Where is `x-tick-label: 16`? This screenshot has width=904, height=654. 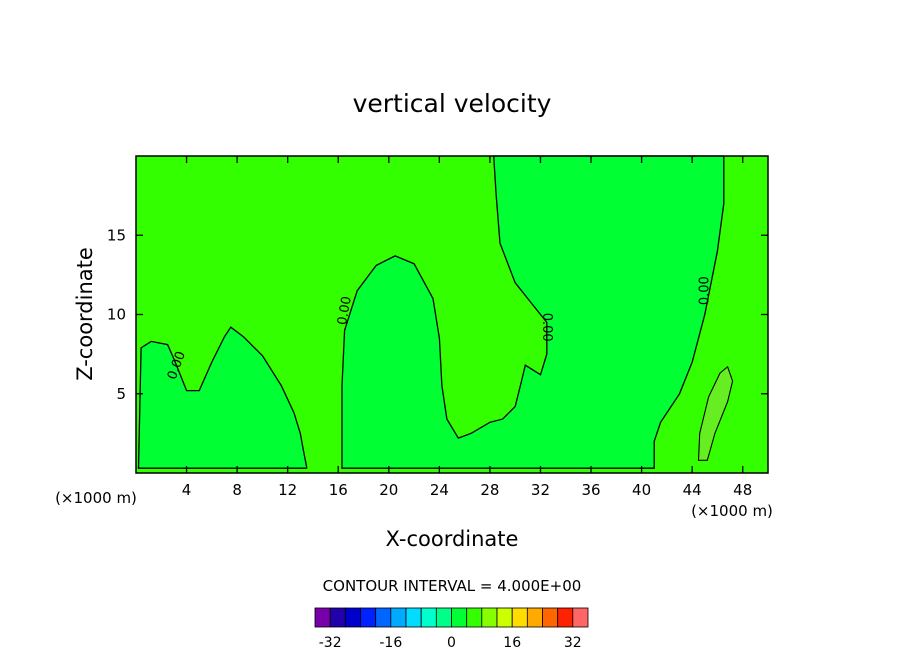
x-tick-label: 16 is located at coordinates (338, 490).